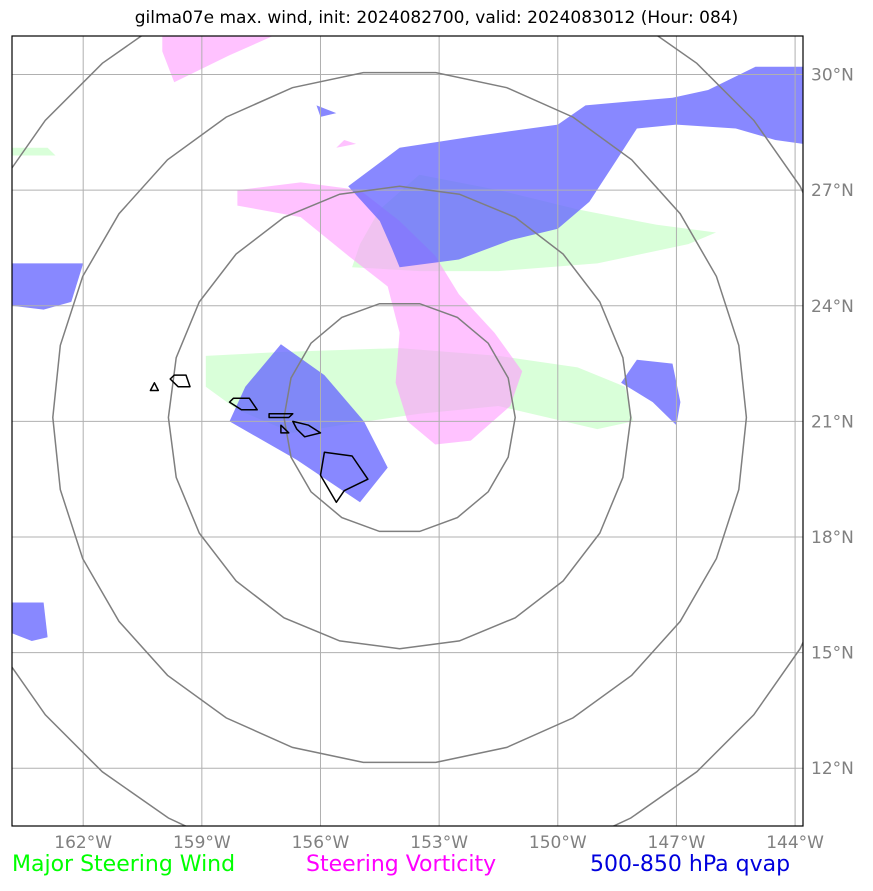  I want to click on legend-qvap: 500-850 hPa qvap, so click(690, 864).